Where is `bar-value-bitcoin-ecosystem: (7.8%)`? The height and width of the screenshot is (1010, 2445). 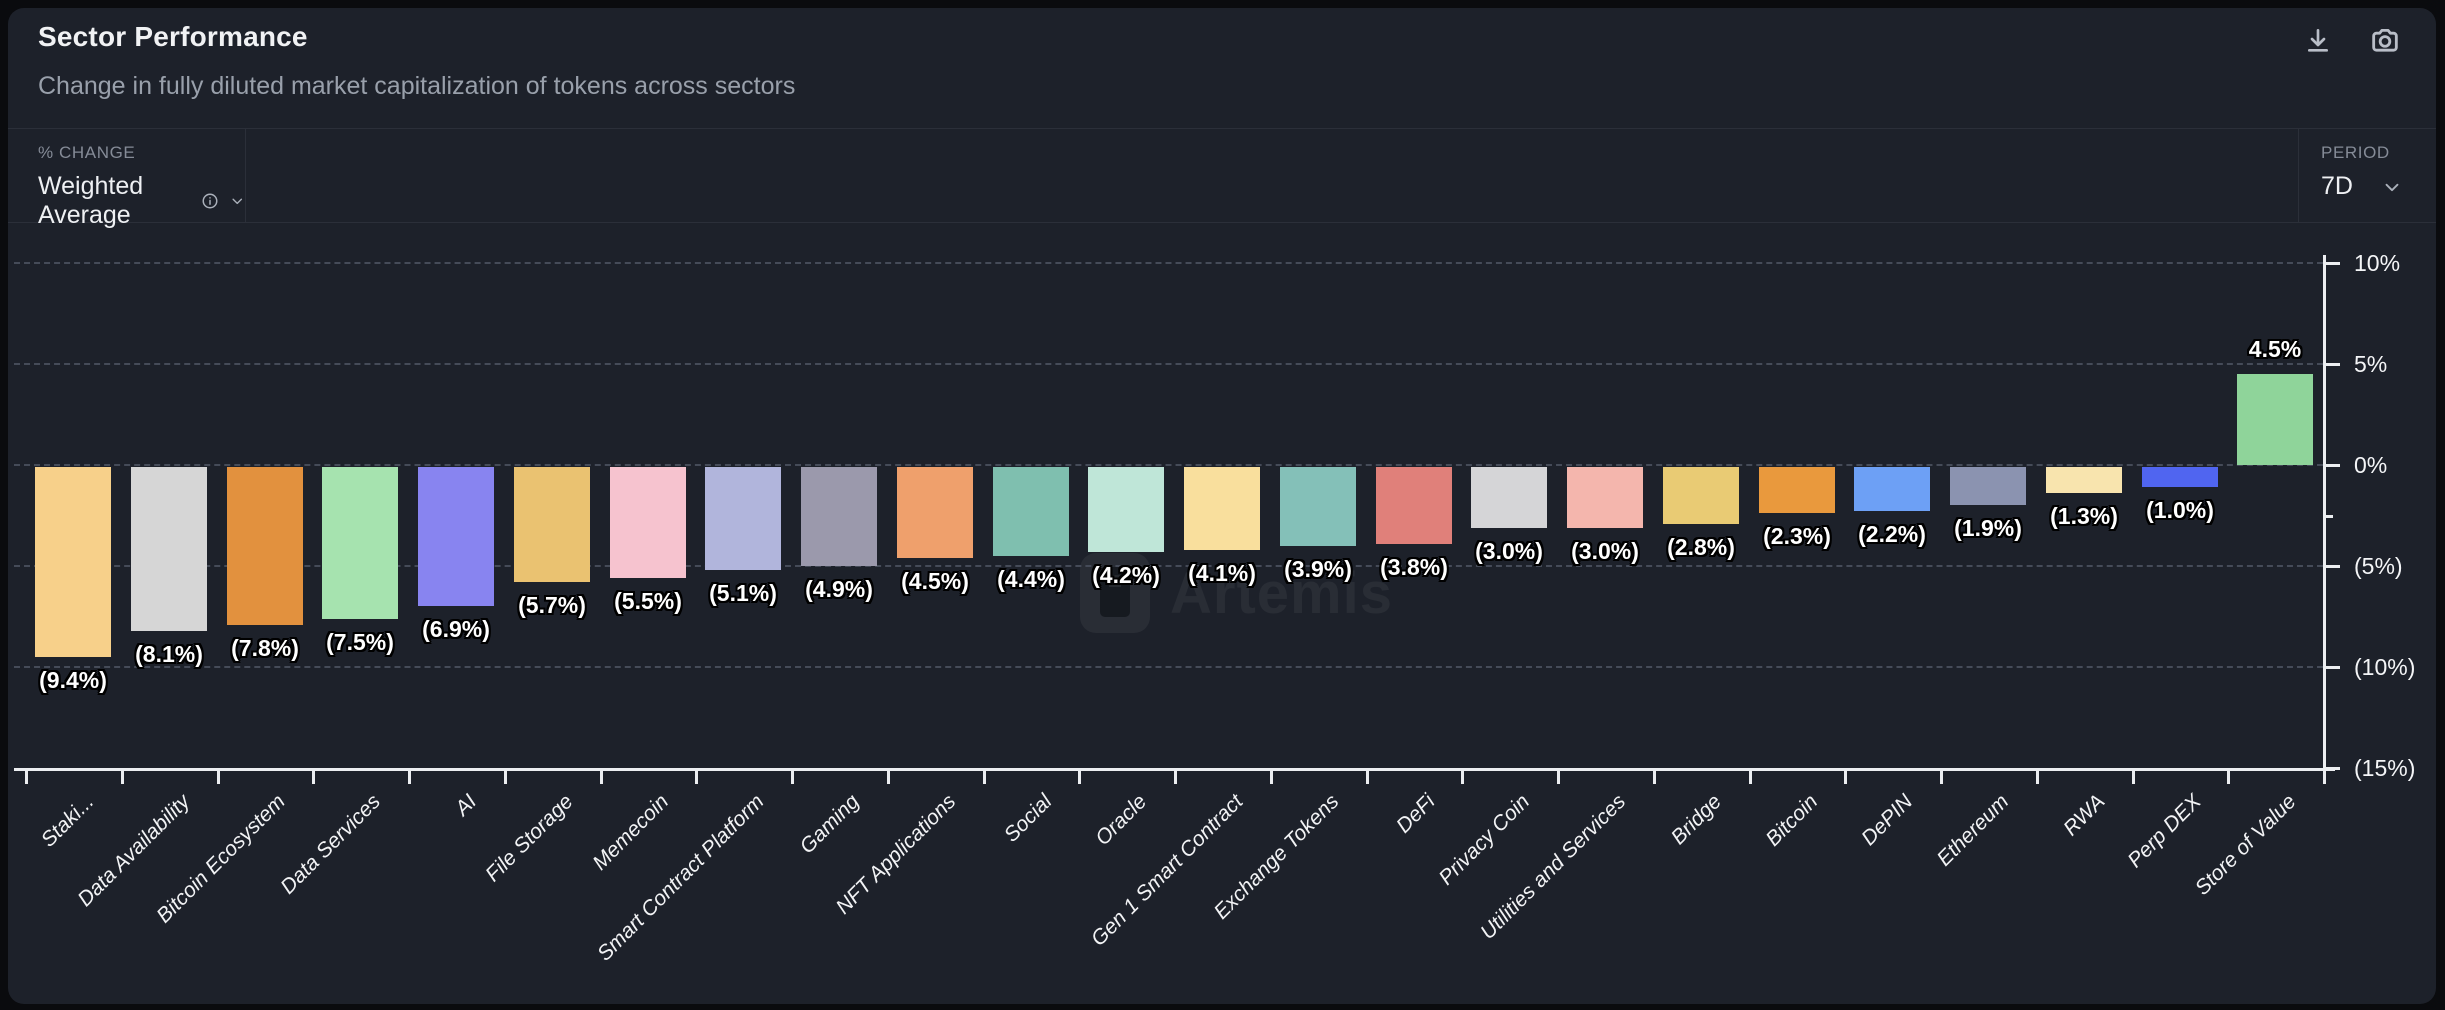
bar-value-bitcoin-ecosystem: (7.8%) is located at coordinates (265, 648).